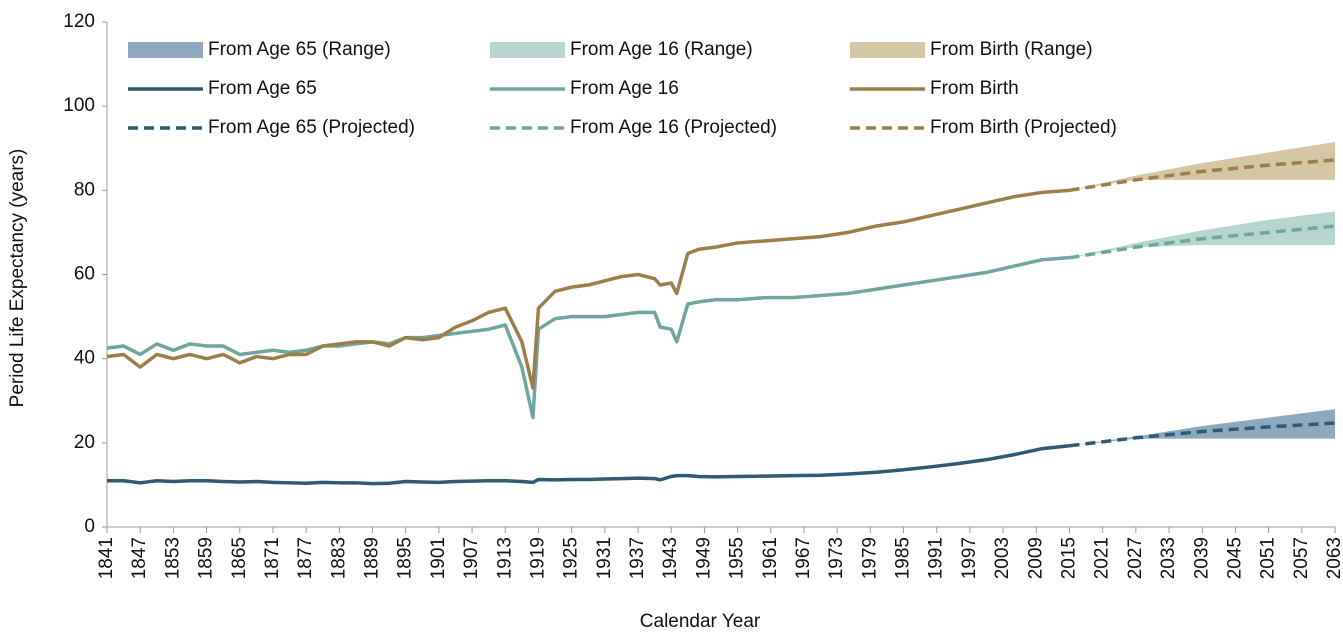 The width and height of the screenshot is (1343, 638). What do you see at coordinates (1035, 558) in the screenshot?
I see `x-tick-label: 2009` at bounding box center [1035, 558].